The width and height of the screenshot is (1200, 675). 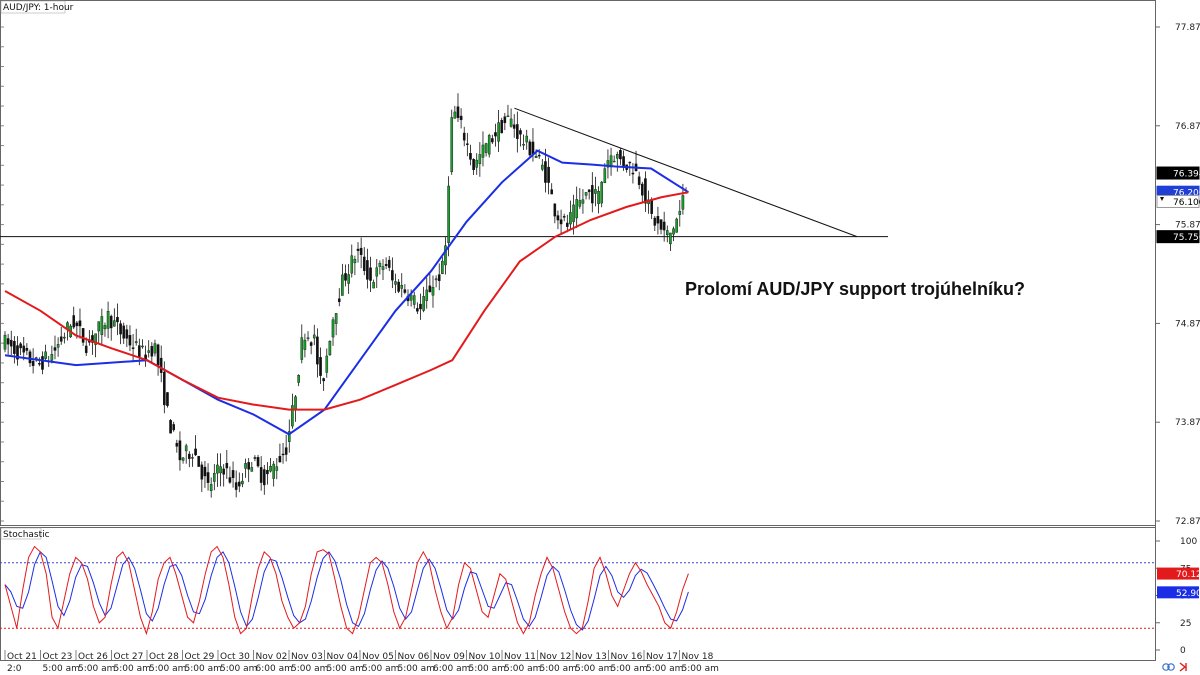 What do you see at coordinates (1185, 624) in the screenshot?
I see `stochastic-tick-label: 25` at bounding box center [1185, 624].